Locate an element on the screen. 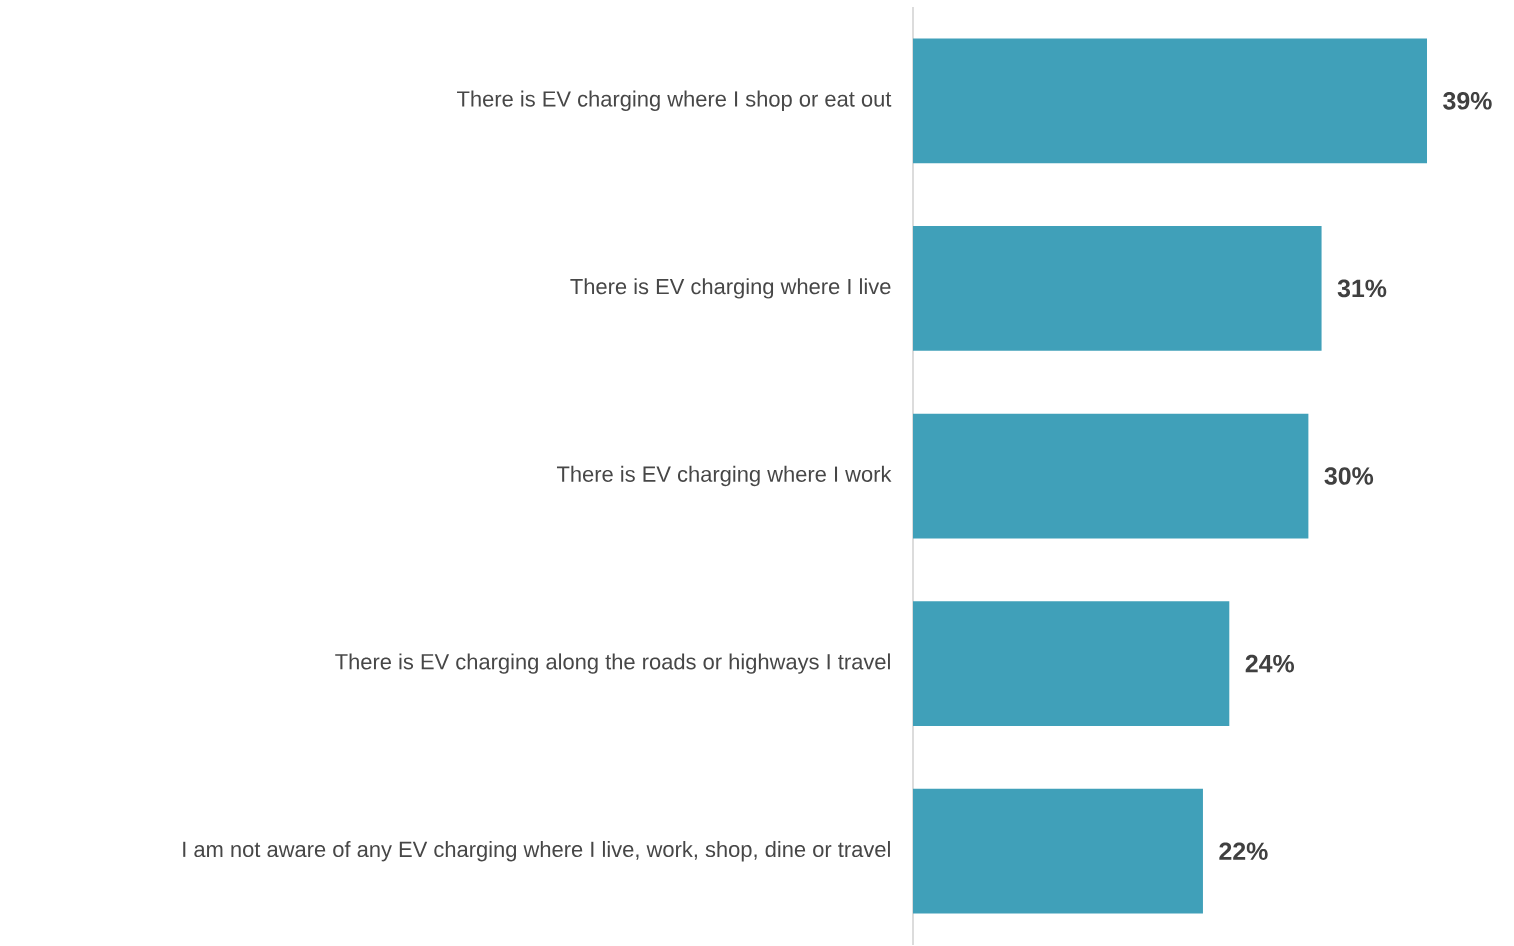 This screenshot has height=946, width=1514. data-label: 31% is located at coordinates (1362, 288).